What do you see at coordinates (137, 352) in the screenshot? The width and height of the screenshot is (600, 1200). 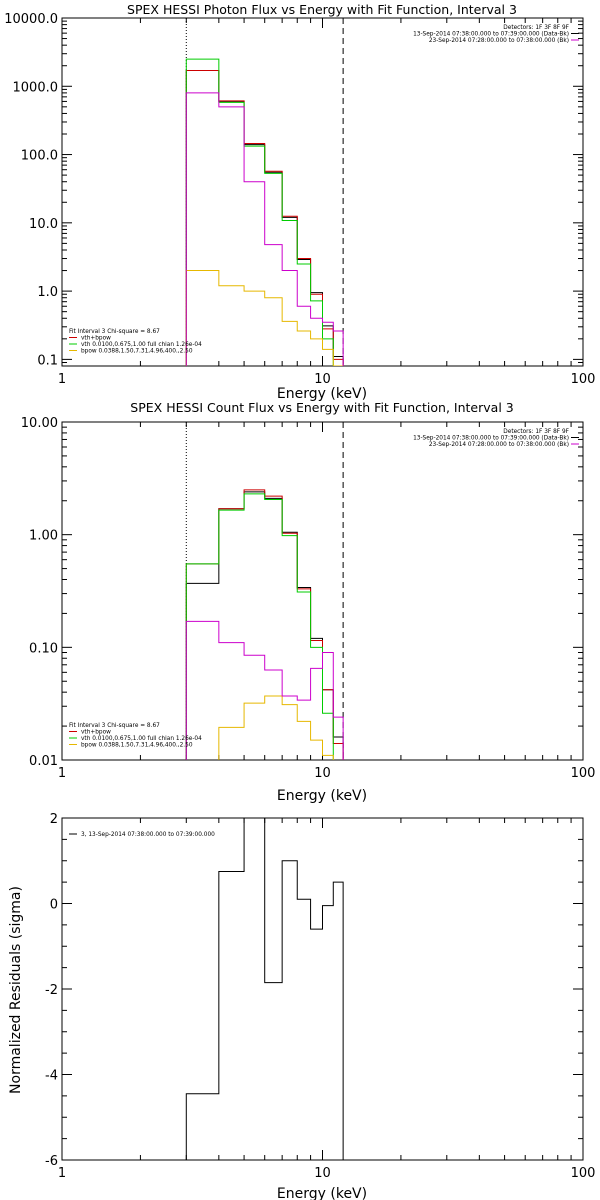 I see `photon-flux-legend-entry: bpow 0.0388,1.50,7.31,4.96,400.,2.50` at bounding box center [137, 352].